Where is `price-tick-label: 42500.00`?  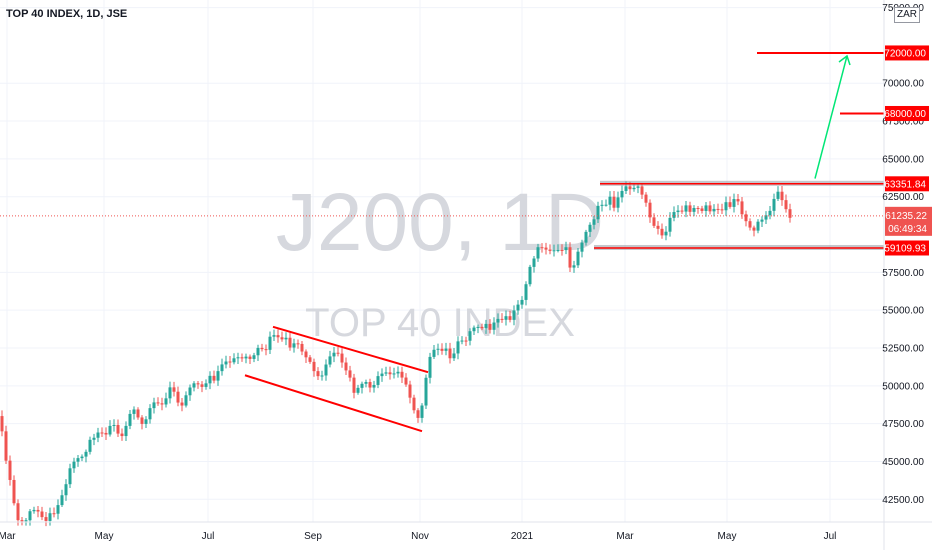
price-tick-label: 42500.00 is located at coordinates (903, 500).